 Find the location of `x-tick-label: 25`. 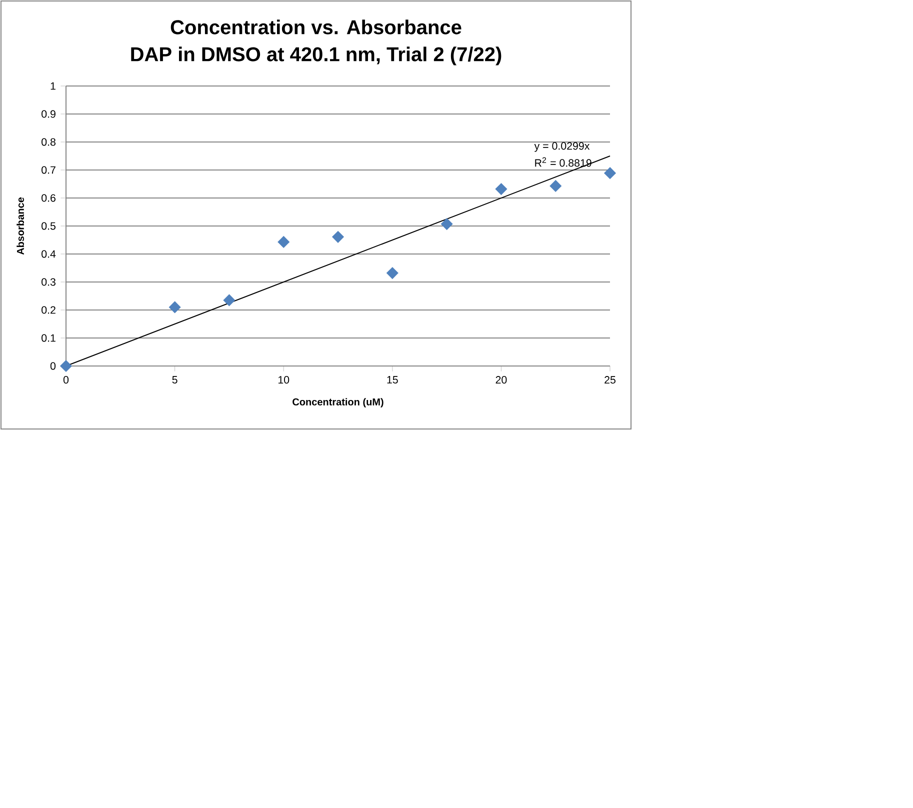

x-tick-label: 25 is located at coordinates (610, 380).